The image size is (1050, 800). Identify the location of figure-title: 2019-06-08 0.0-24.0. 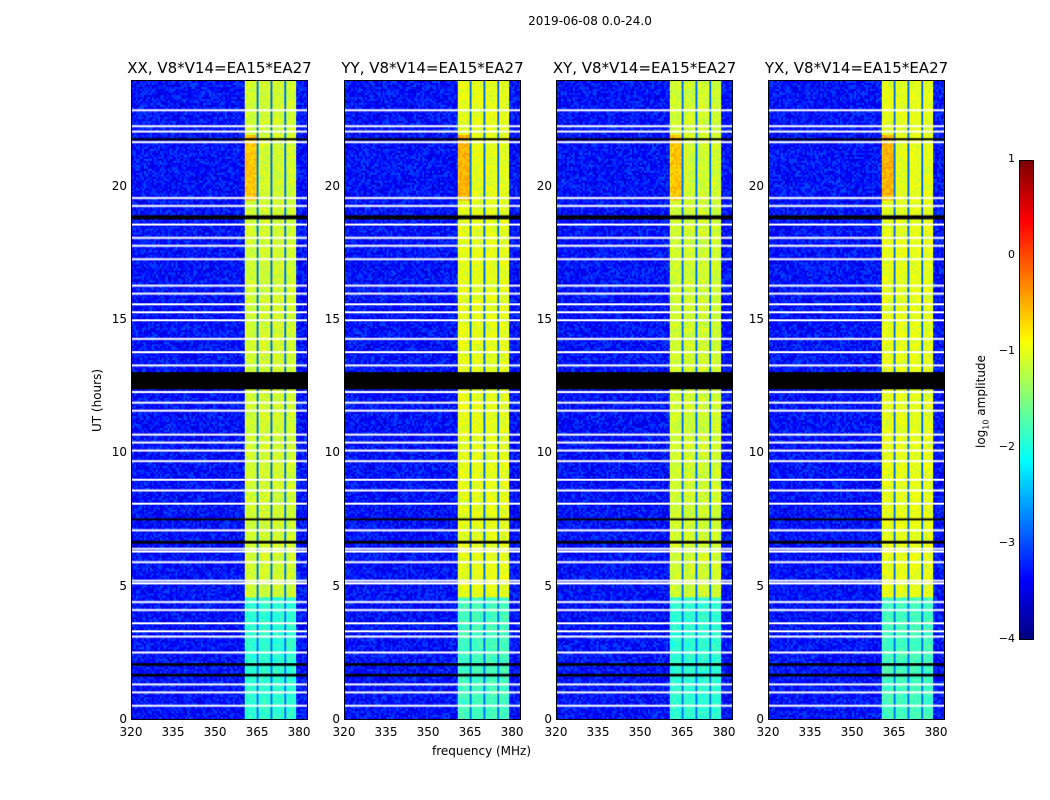
(590, 21).